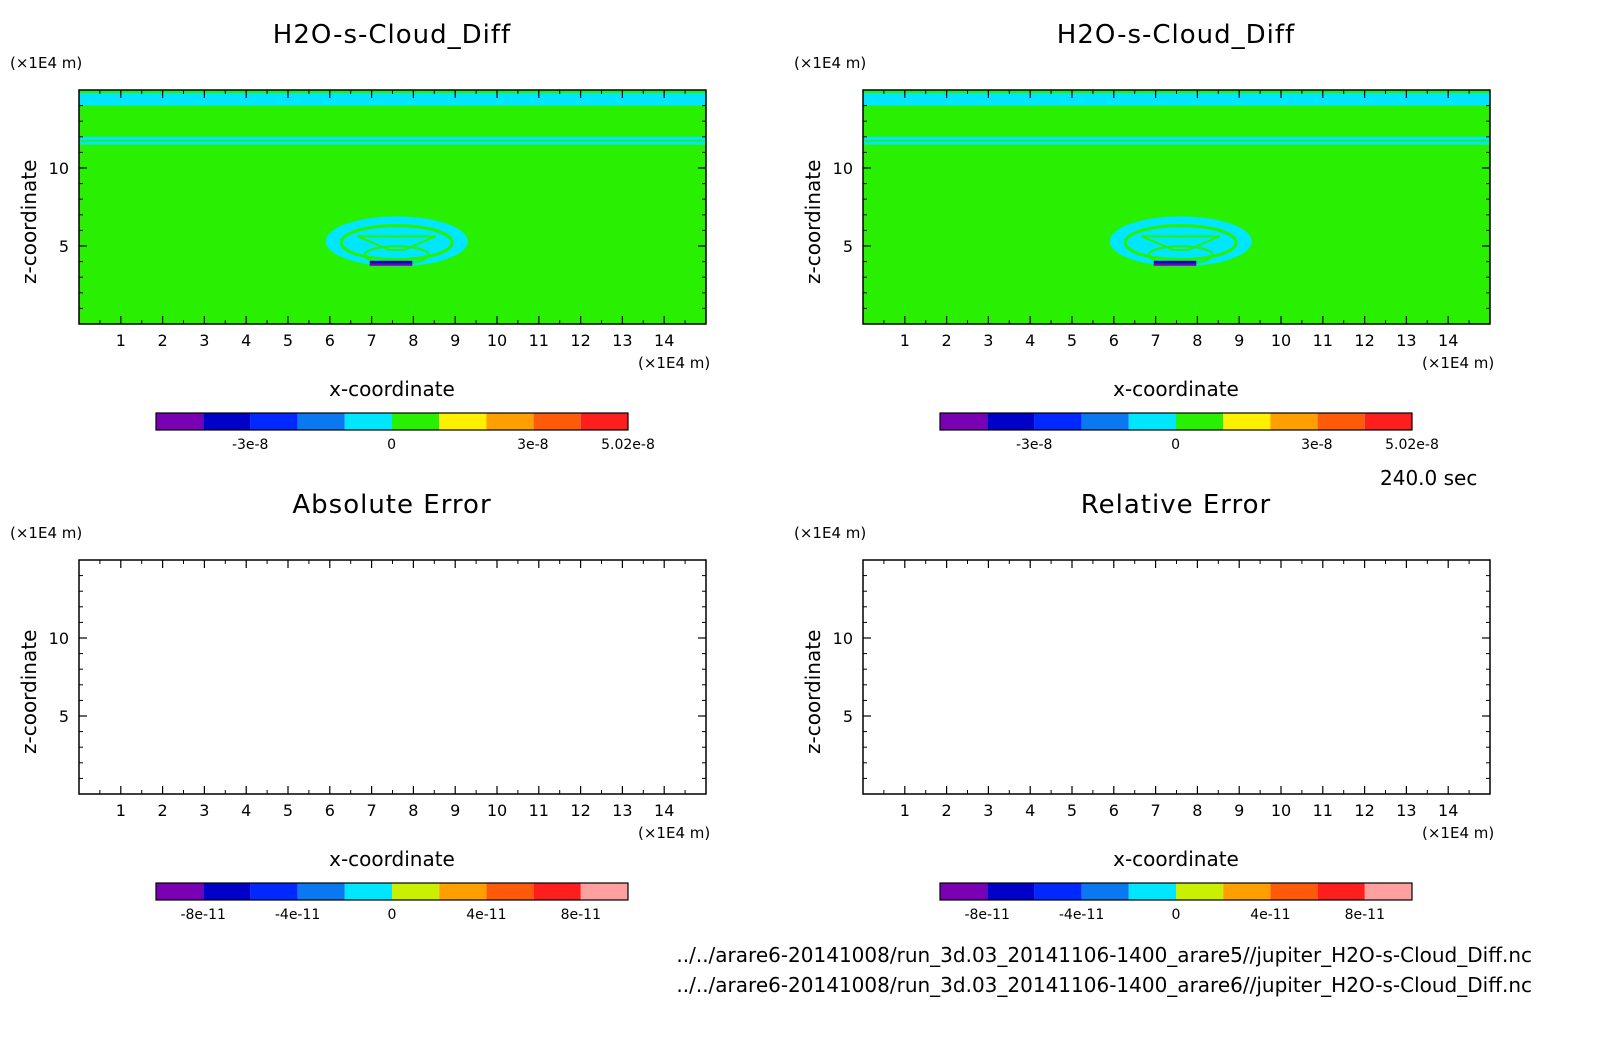 The height and width of the screenshot is (1054, 1604). Describe the element at coordinates (392, 505) in the screenshot. I see `chart-title: Absolute Error` at that location.